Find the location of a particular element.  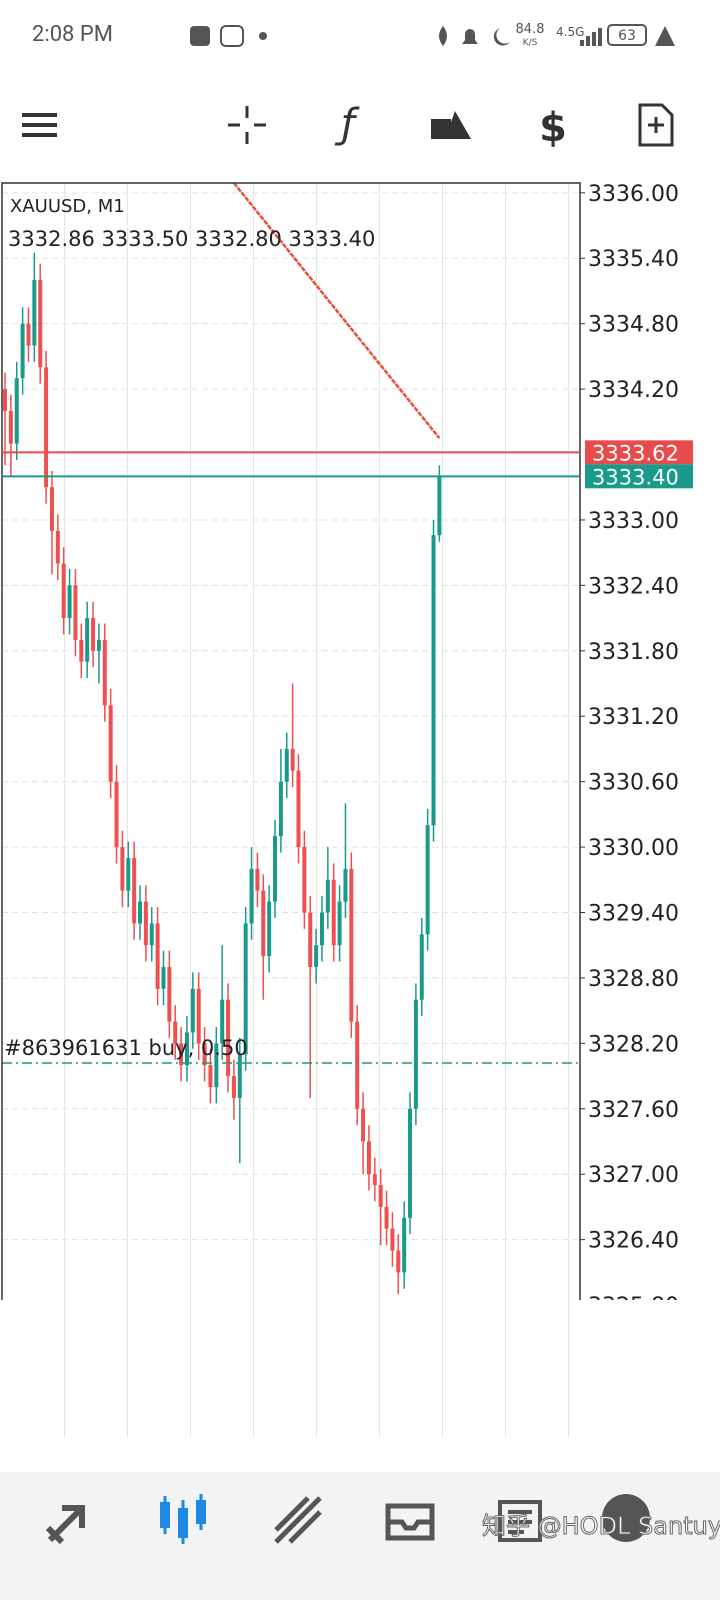

watermark: 知乎 @HODL Santuy is located at coordinates (601, 1526).